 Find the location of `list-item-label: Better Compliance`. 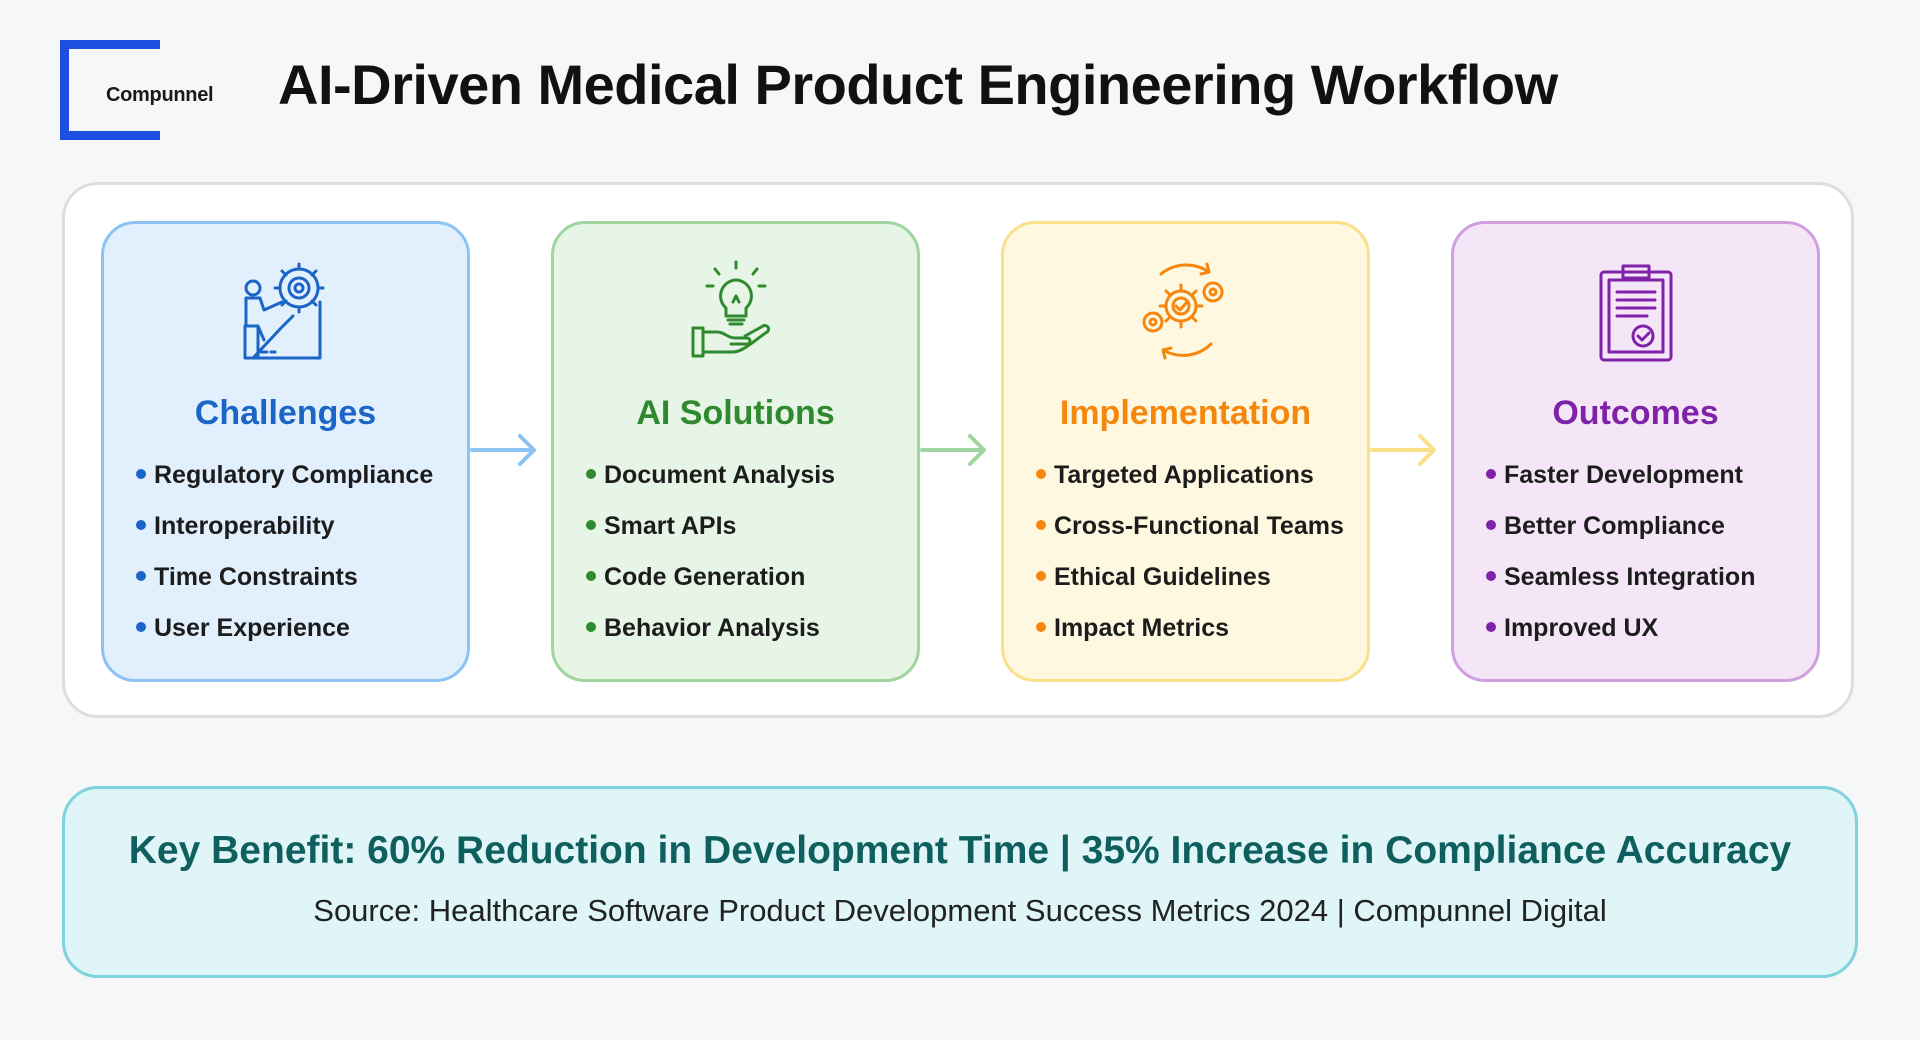

list-item-label: Better Compliance is located at coordinates (1614, 526).